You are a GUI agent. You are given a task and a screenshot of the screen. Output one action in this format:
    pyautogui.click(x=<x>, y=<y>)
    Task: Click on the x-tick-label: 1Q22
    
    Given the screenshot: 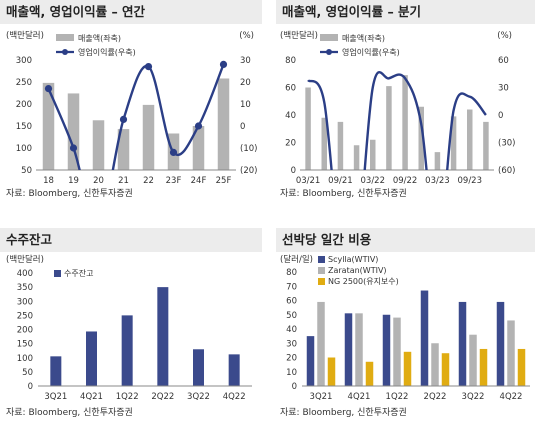 What is the action you would take?
    pyautogui.click(x=127, y=397)
    